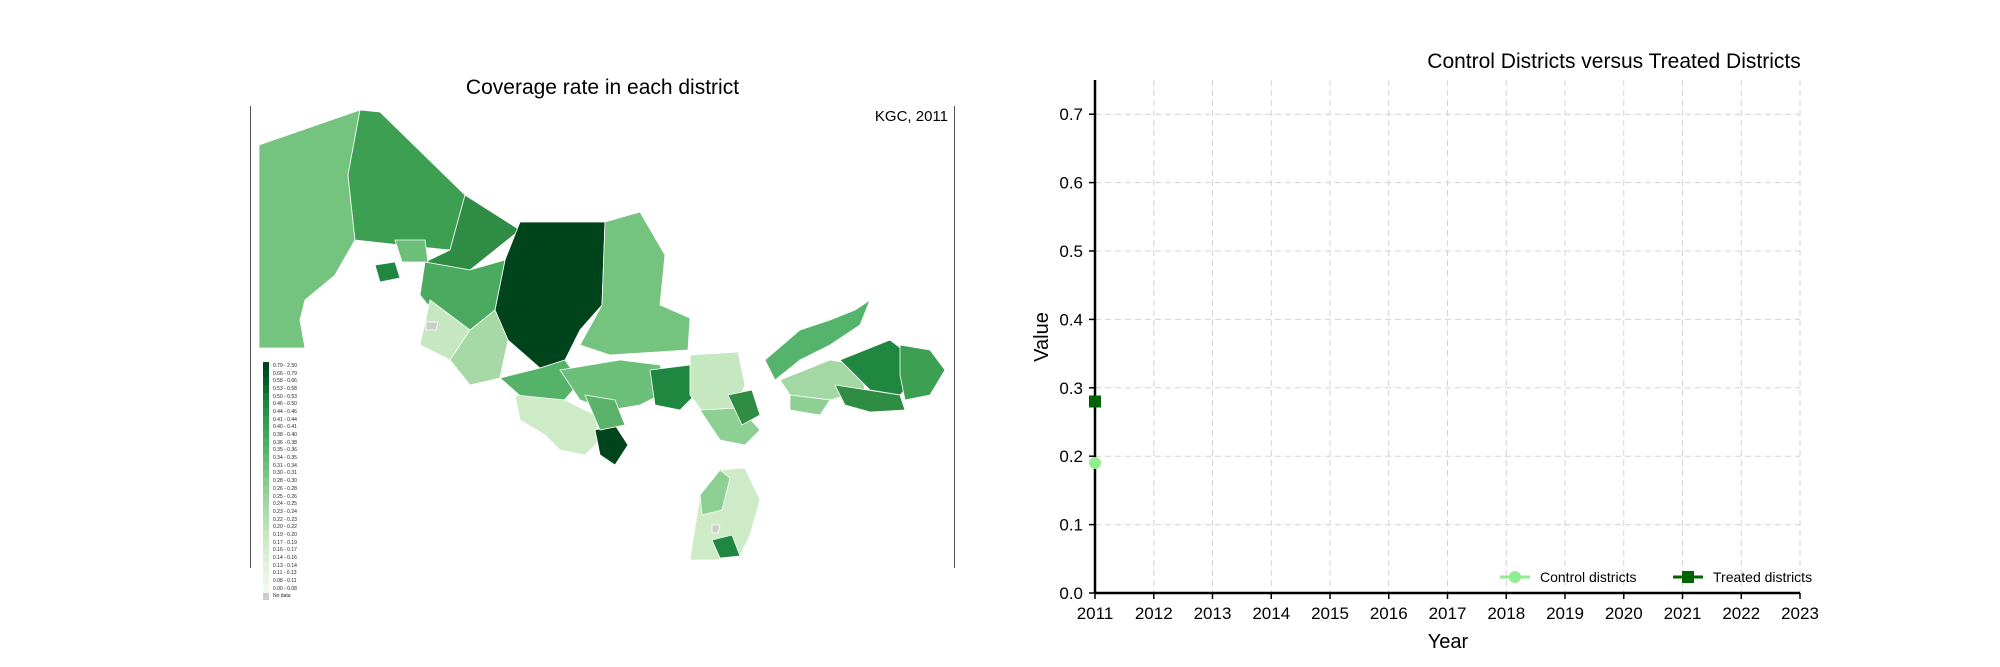 The width and height of the screenshot is (2000, 667). Describe the element at coordinates (445, 330) in the screenshot. I see `region-west-shore` at that location.